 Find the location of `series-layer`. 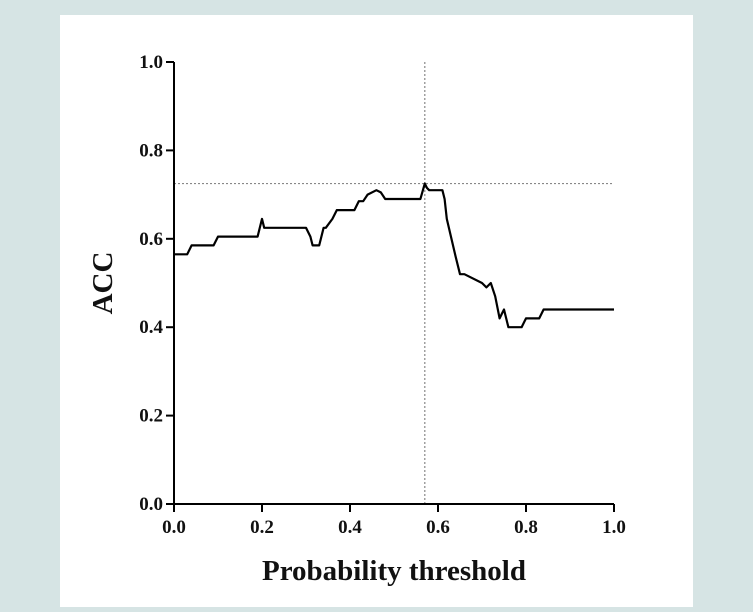

series-layer is located at coordinates (394, 255).